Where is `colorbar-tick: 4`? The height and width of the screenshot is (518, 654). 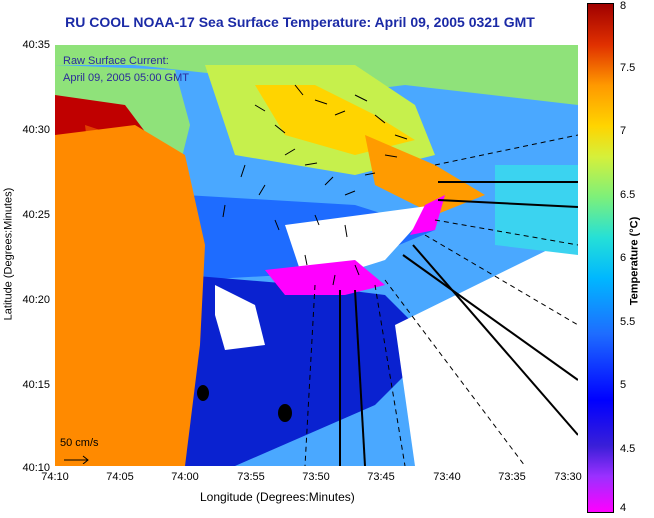 colorbar-tick: 4 is located at coordinates (623, 508).